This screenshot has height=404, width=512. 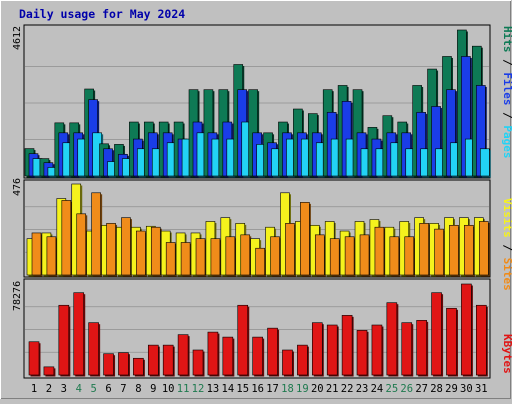 I want to click on legend-sep-3: /, so click(x=506, y=248).